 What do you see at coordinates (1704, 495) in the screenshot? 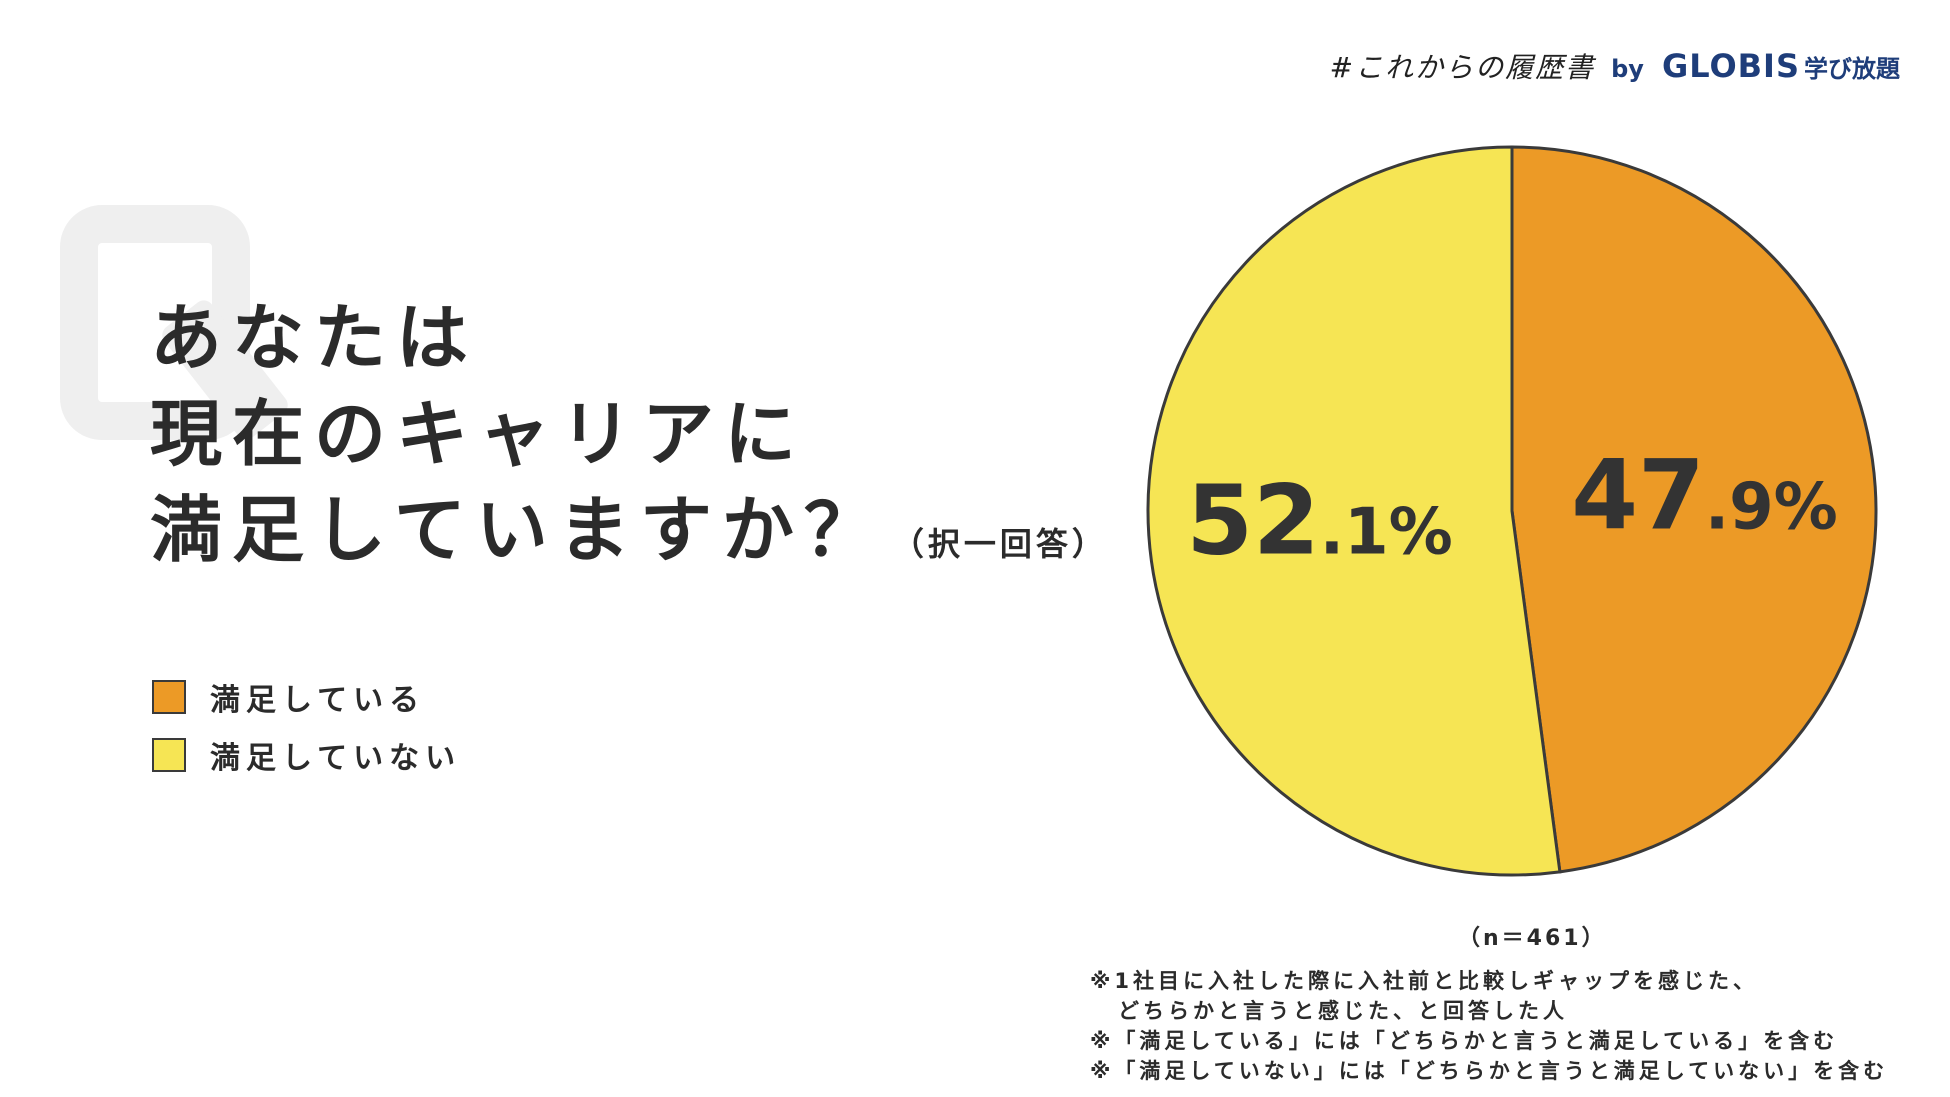
I see `pie-label-satisfied: 47.9%` at bounding box center [1704, 495].